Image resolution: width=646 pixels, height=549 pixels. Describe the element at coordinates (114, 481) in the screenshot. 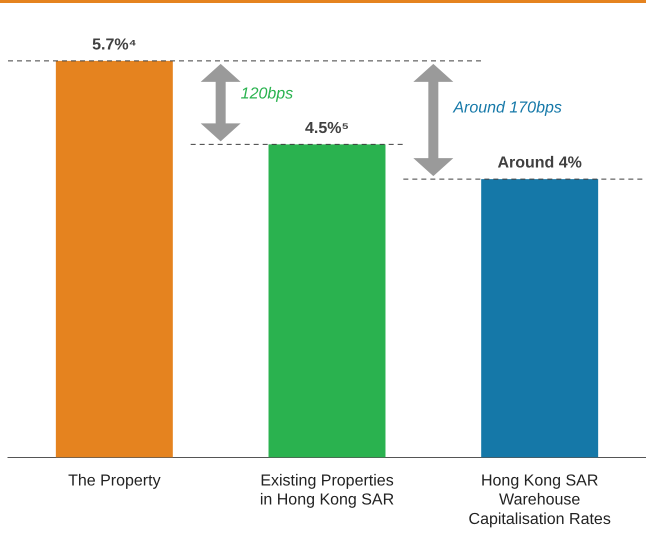

I see `x-tick-label: The Property` at that location.